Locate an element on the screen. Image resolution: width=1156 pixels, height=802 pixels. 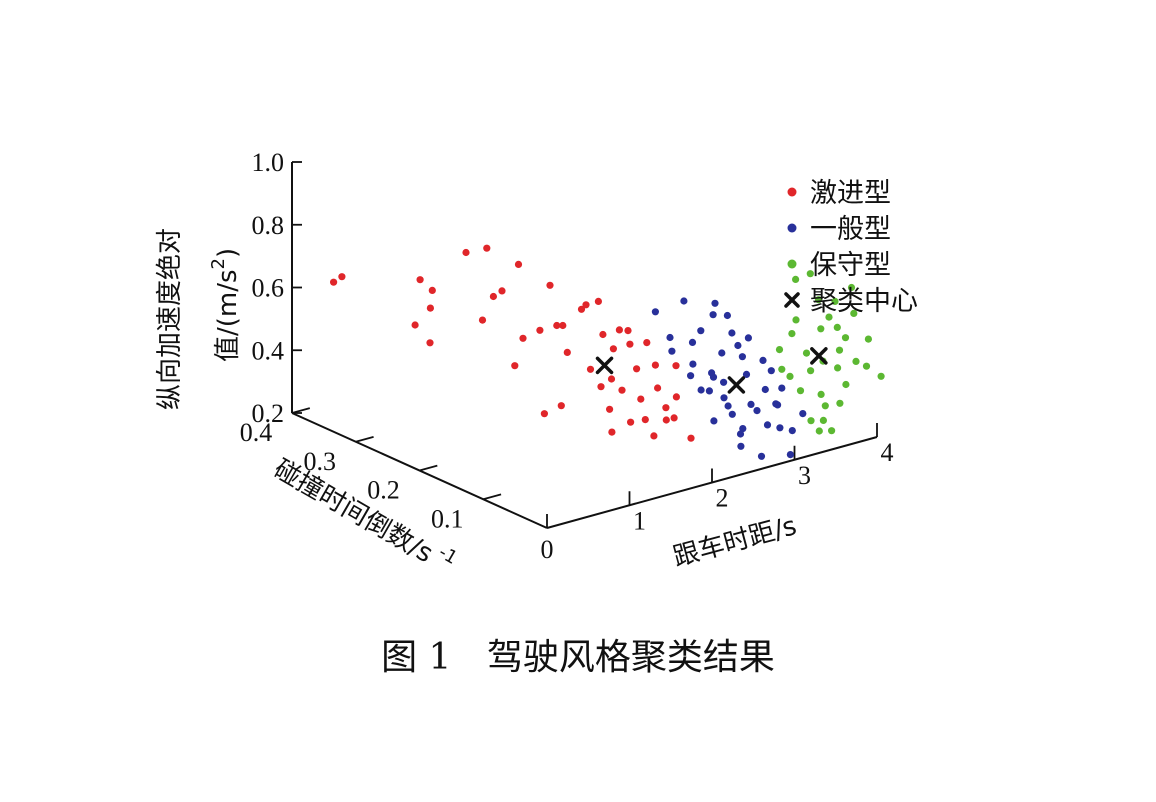
x-axis-title: 跟车时距/s is located at coordinates (735, 542).